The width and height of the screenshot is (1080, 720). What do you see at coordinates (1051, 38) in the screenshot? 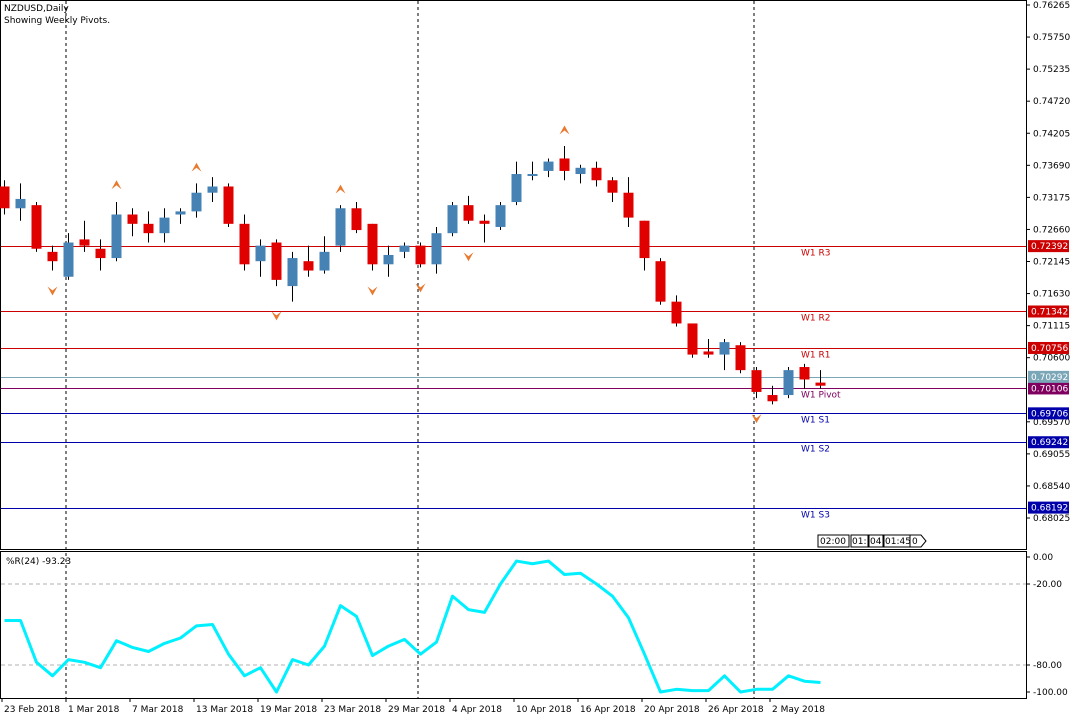
I see `price-tick-label: 0.75750` at bounding box center [1051, 38].